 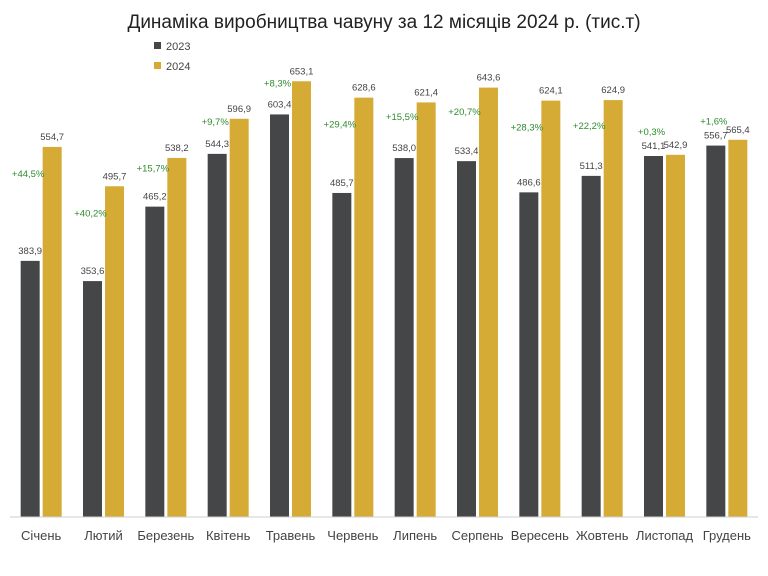 What do you see at coordinates (302, 71) in the screenshot?
I see `data-label-2024-4: 653,1` at bounding box center [302, 71].